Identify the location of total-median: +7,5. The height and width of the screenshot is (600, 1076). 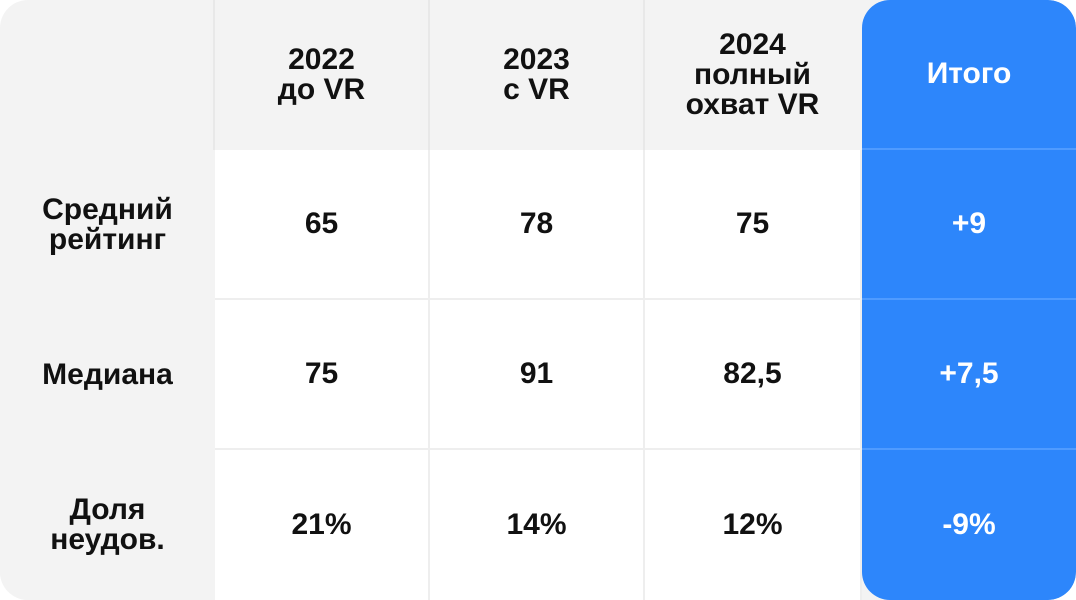
(969, 375).